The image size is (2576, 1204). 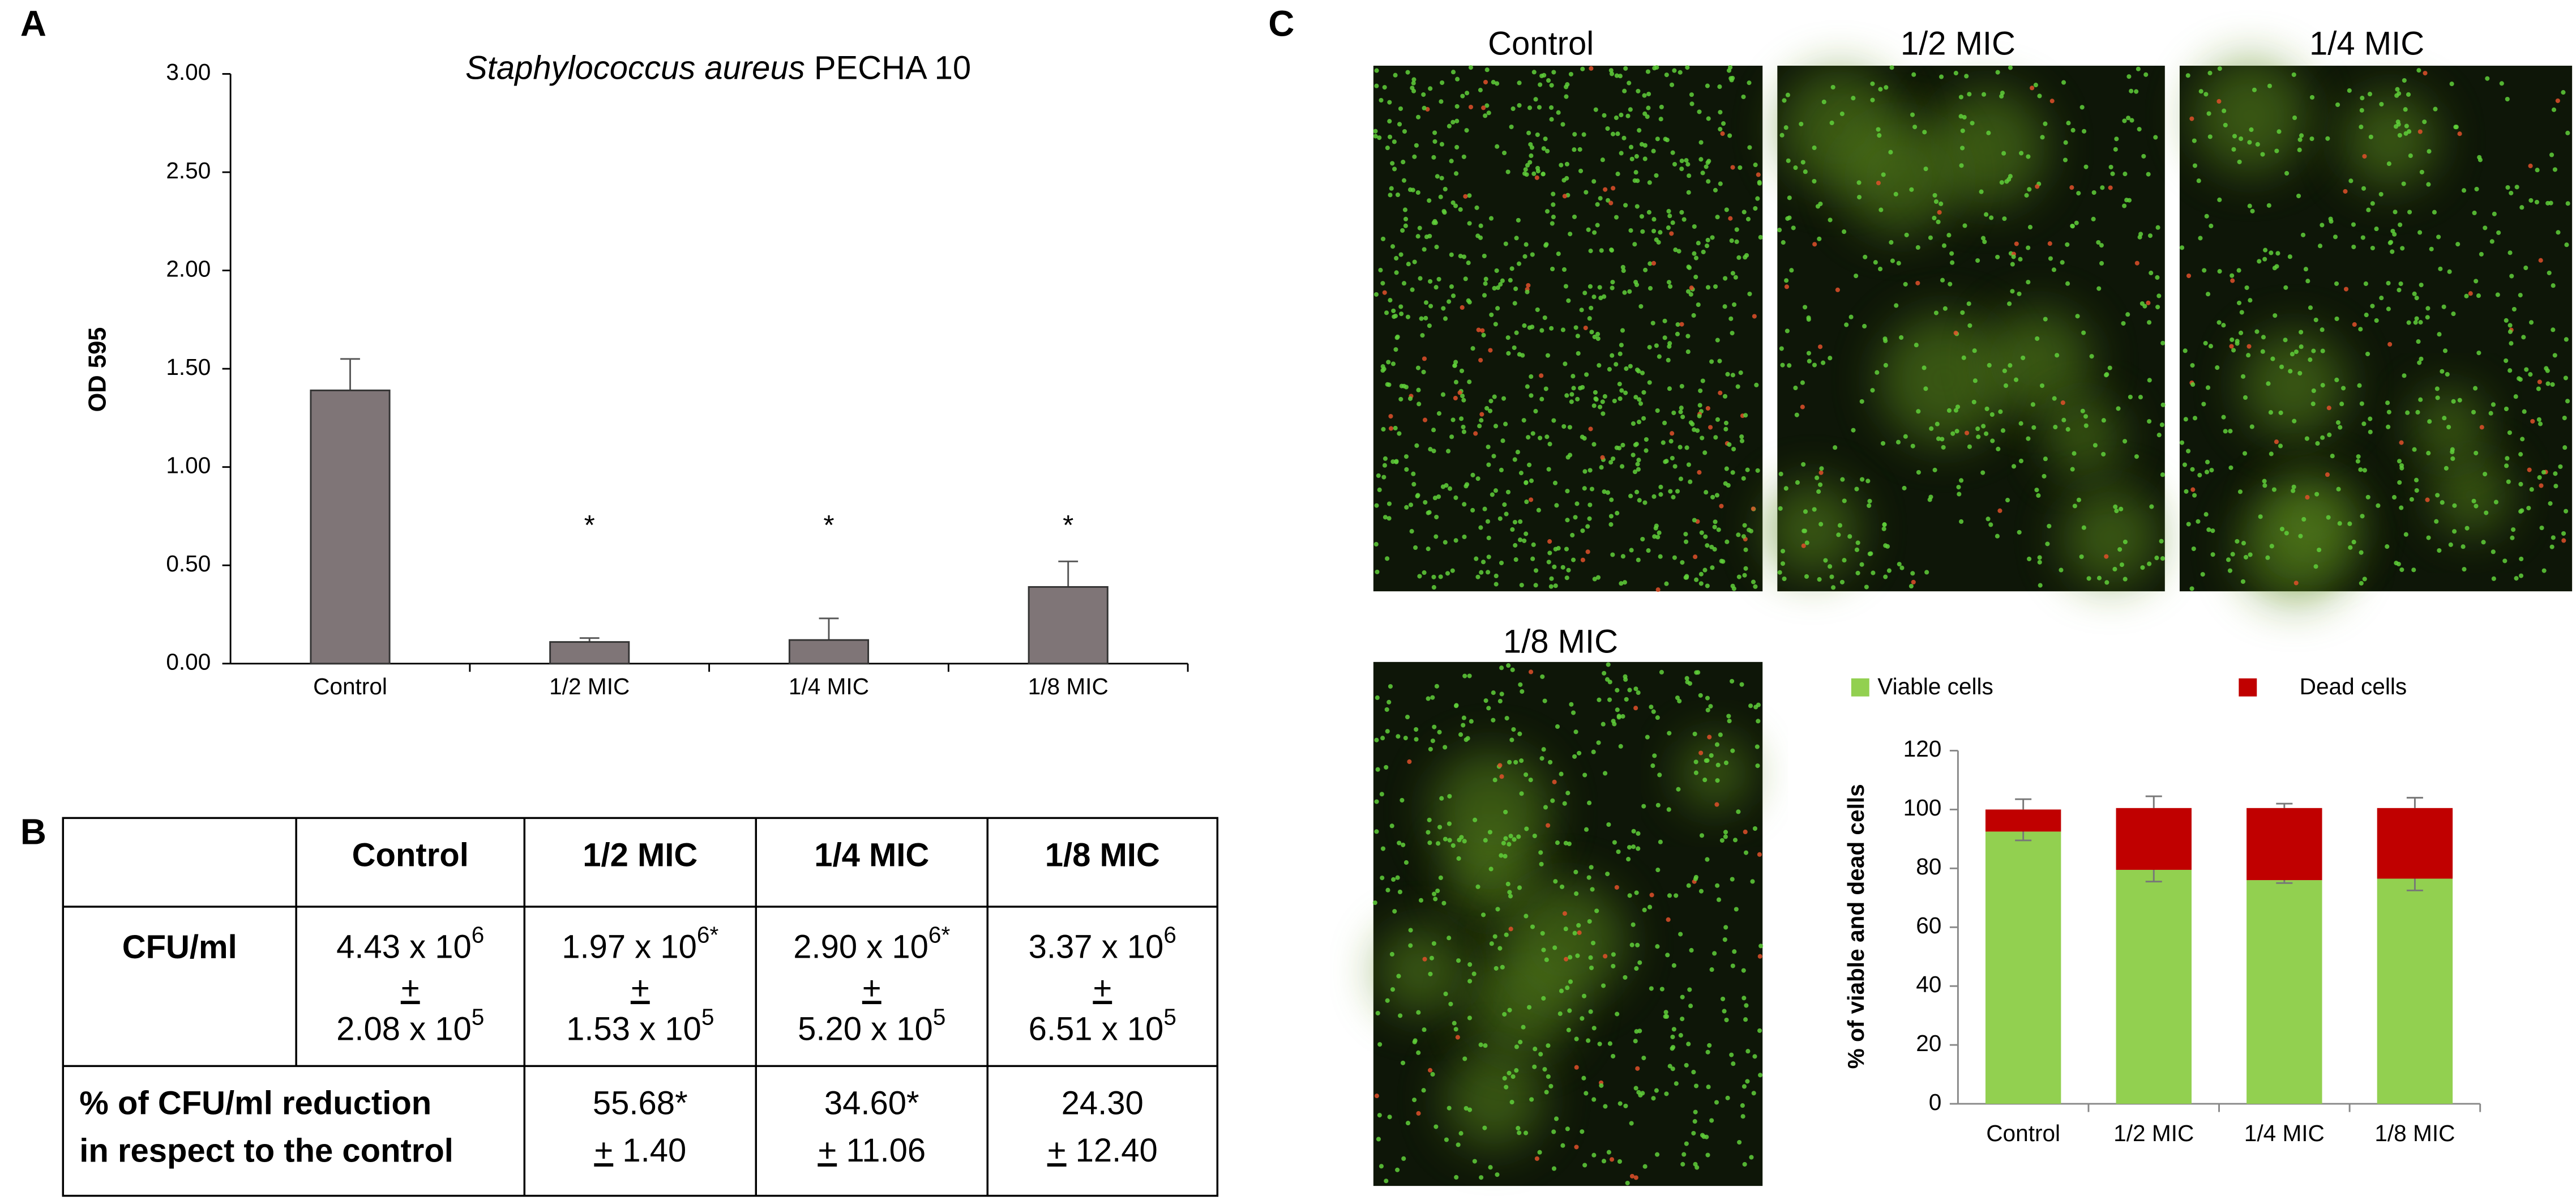 What do you see at coordinates (1579, 933) in the screenshot?
I see `dead-cell` at bounding box center [1579, 933].